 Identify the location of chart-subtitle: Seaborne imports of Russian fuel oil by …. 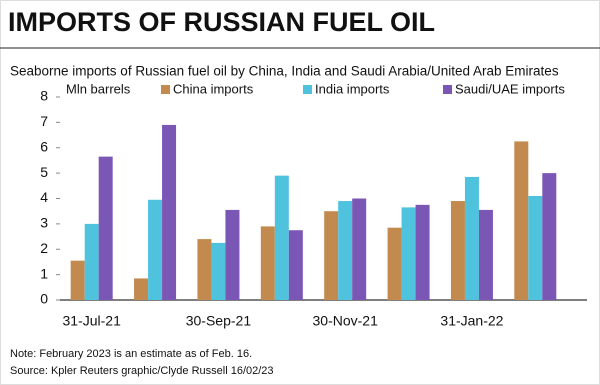
(284, 71).